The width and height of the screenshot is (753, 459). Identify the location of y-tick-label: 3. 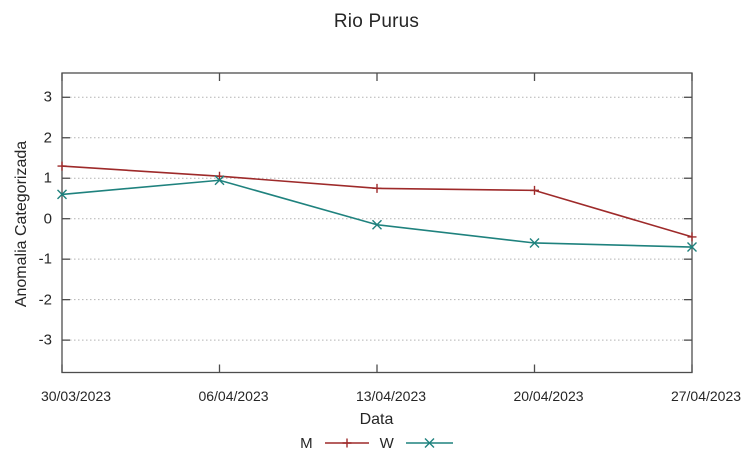
(47, 97).